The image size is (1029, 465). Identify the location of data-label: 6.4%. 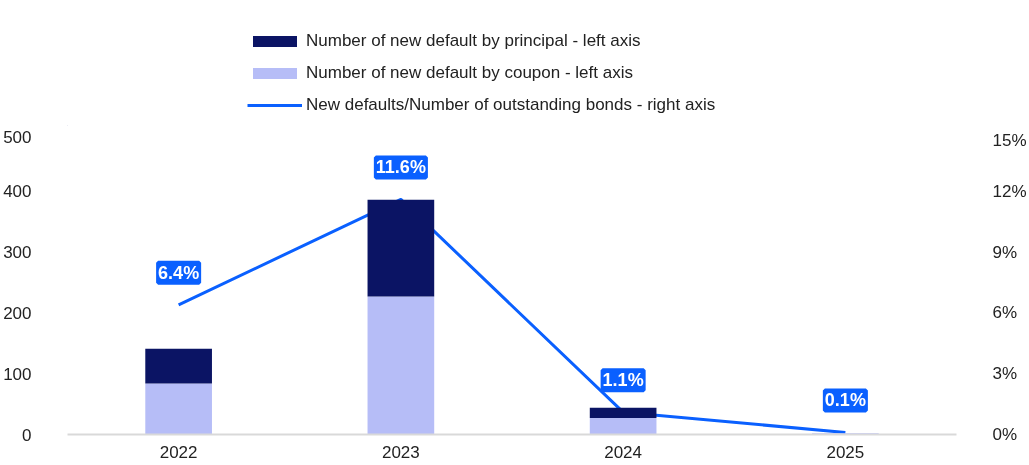
(179, 272).